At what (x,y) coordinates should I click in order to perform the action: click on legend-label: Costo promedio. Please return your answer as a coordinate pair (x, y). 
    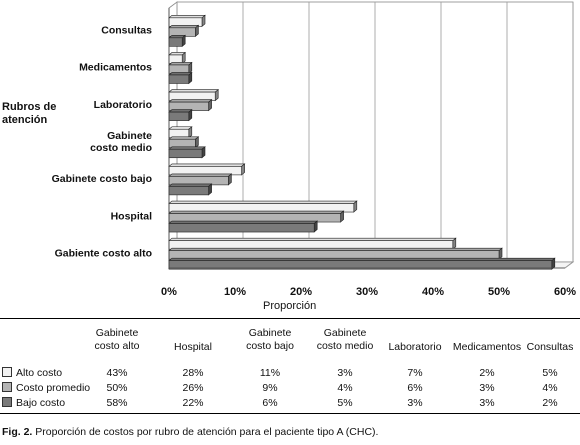
    Looking at the image, I should click on (53, 388).